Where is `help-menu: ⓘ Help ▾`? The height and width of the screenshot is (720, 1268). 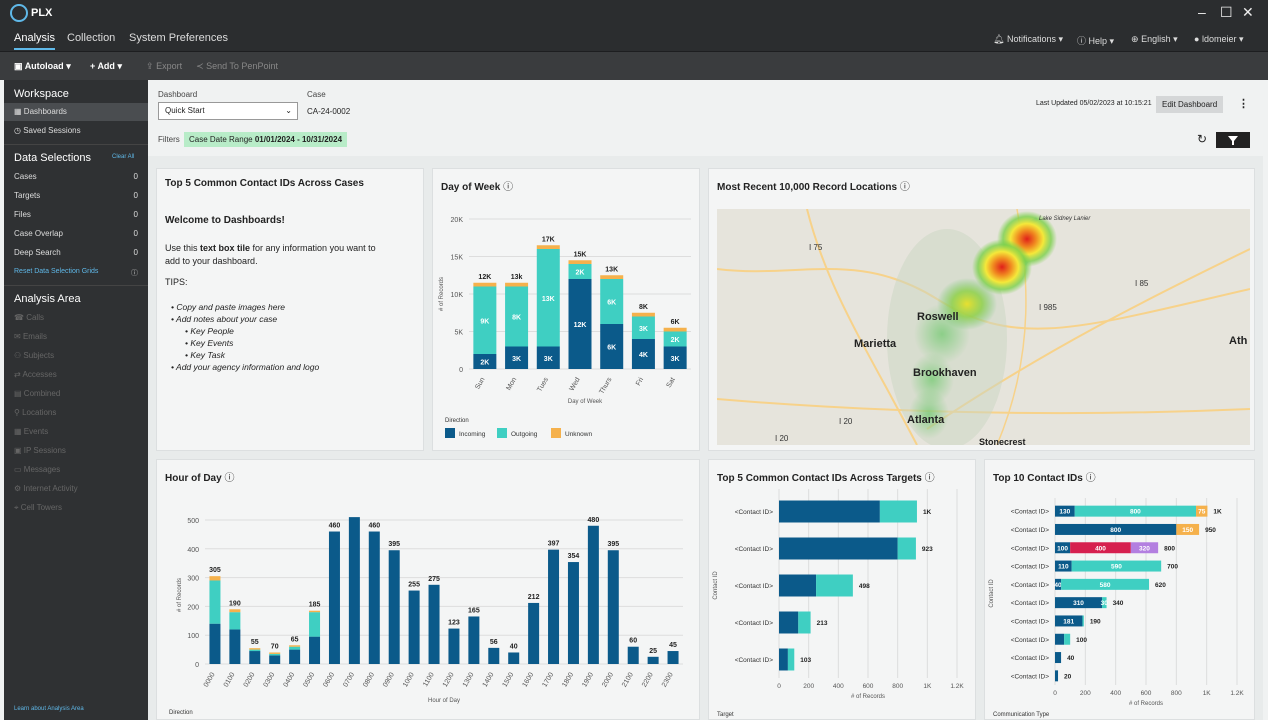
help-menu: ⓘ Help ▾ is located at coordinates (1096, 41).